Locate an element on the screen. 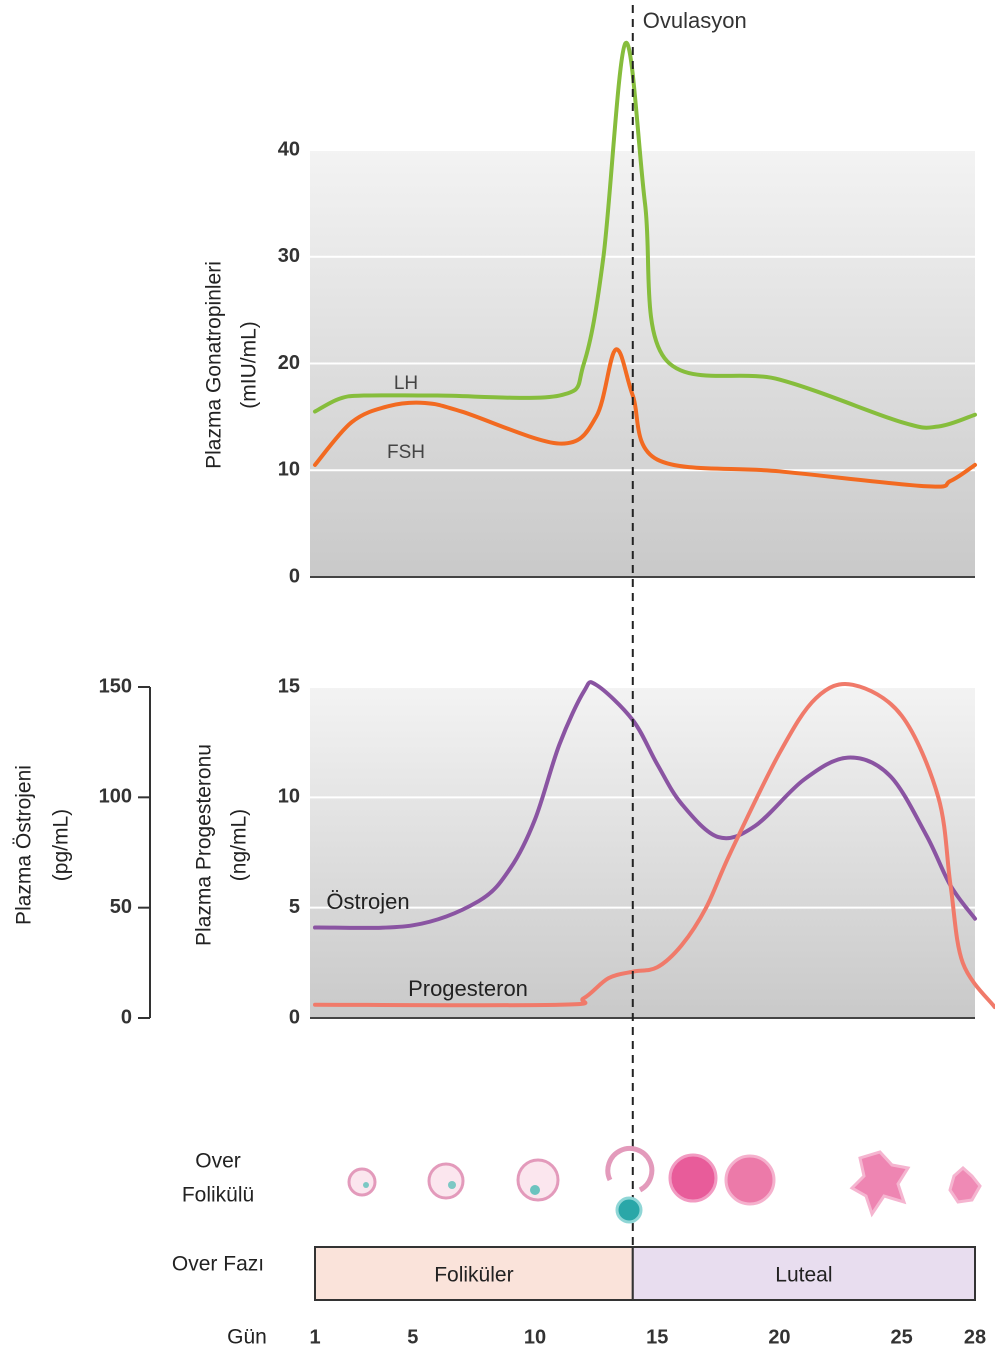 This screenshot has width=995, height=1355. y-tick-label: 40 is located at coordinates (289, 149).